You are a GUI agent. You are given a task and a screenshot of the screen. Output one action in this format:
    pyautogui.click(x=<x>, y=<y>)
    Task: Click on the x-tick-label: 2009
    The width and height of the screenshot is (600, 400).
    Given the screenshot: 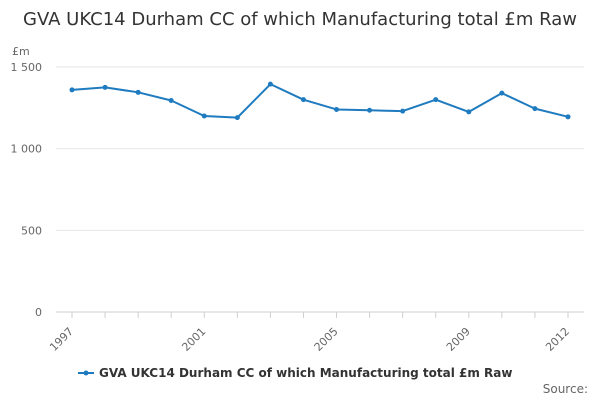 What is the action you would take?
    pyautogui.click(x=458, y=339)
    